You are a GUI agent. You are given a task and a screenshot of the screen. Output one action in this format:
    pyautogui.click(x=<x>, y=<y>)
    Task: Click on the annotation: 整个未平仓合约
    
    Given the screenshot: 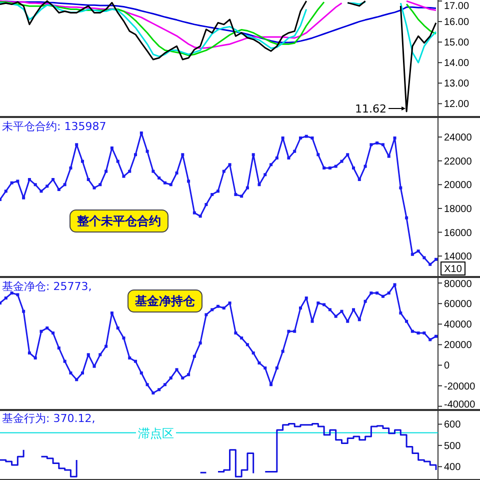 What is the action you would take?
    pyautogui.click(x=118, y=221)
    